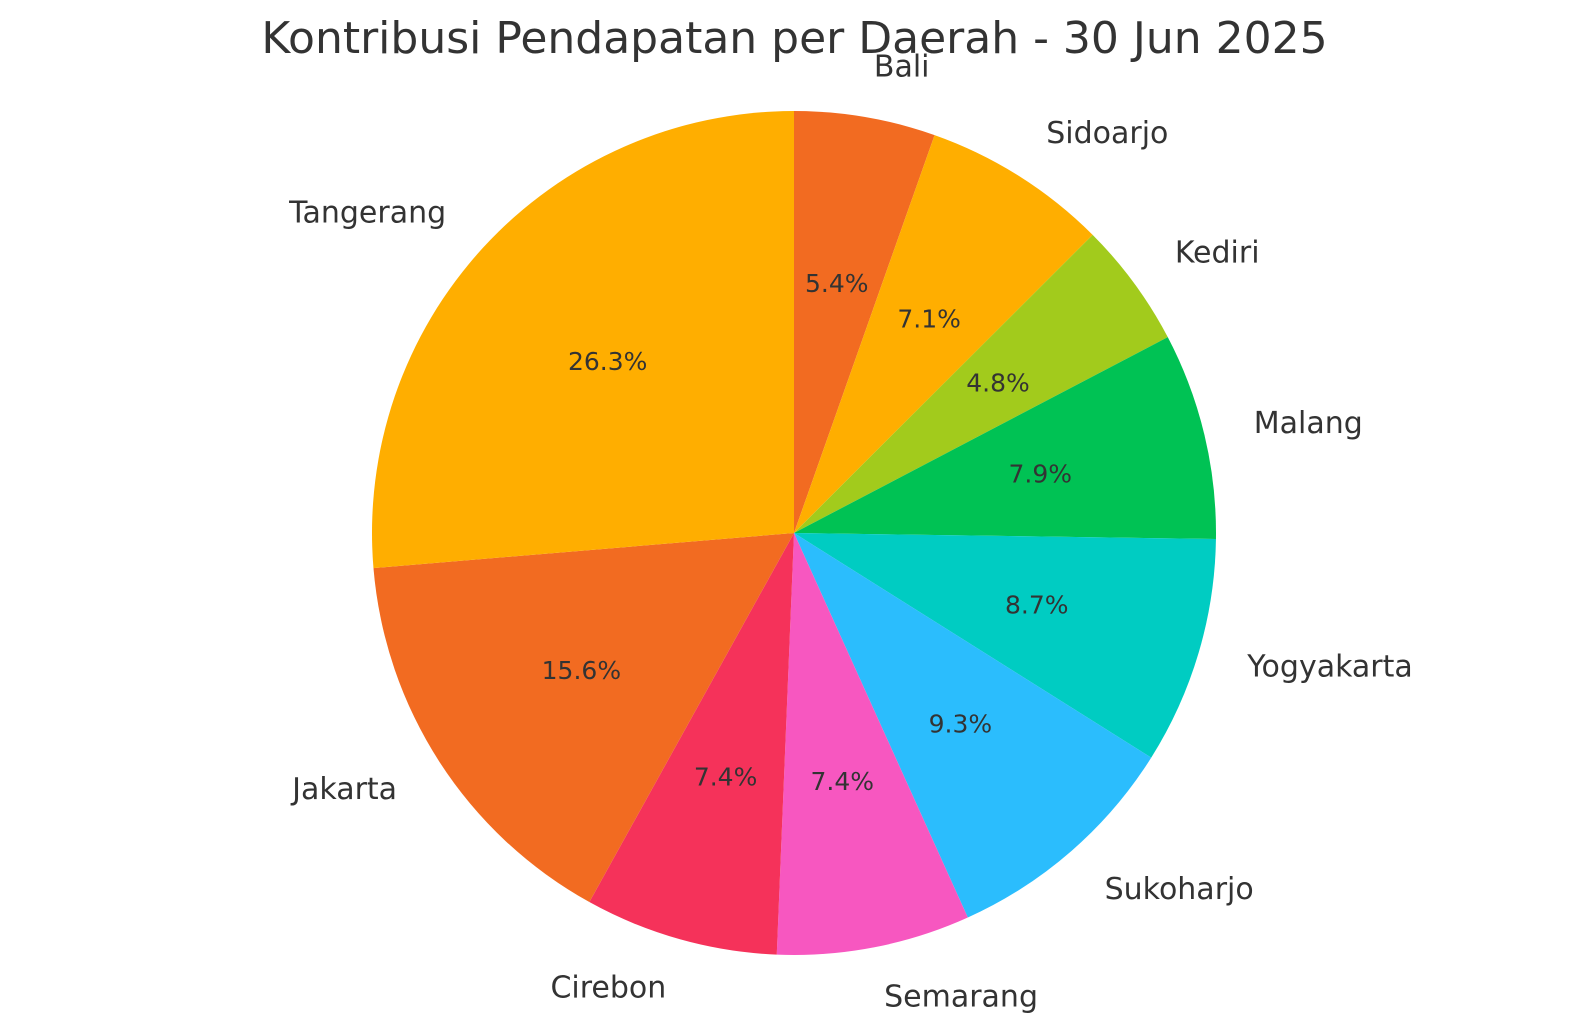 The height and width of the screenshot is (1022, 1589). Describe the element at coordinates (872, 744) in the screenshot. I see `pie-slice-semarang` at that location.